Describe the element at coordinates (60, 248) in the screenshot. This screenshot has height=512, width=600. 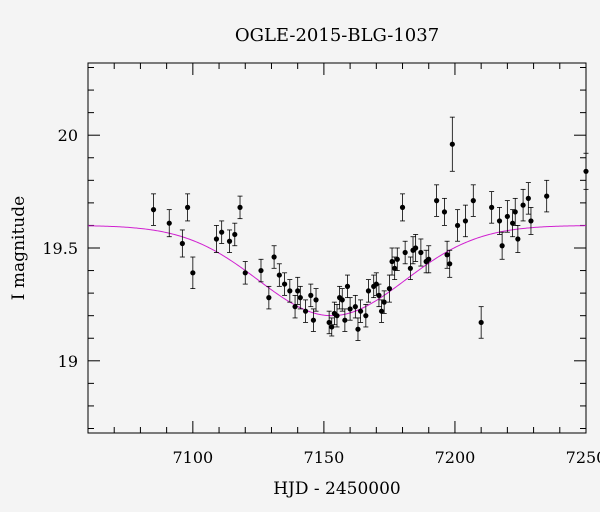
I see `y-tick-label: 19.5` at that location.